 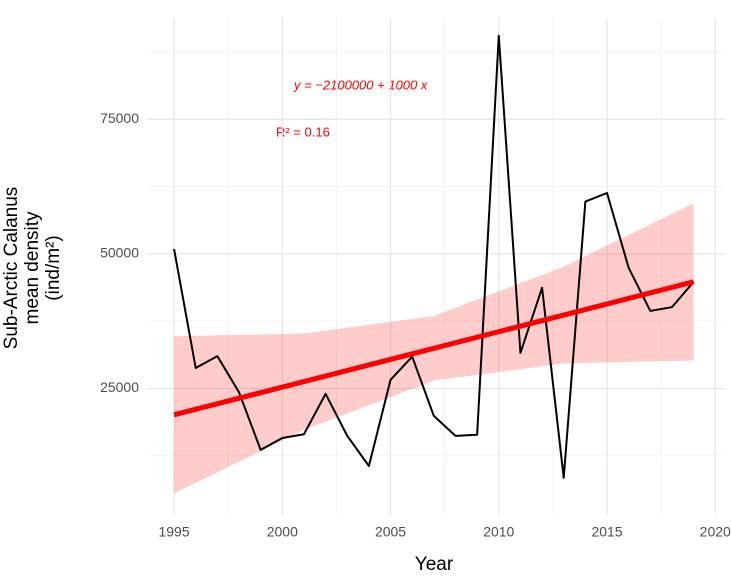 I want to click on x-tick-label: 1995, so click(x=173, y=532).